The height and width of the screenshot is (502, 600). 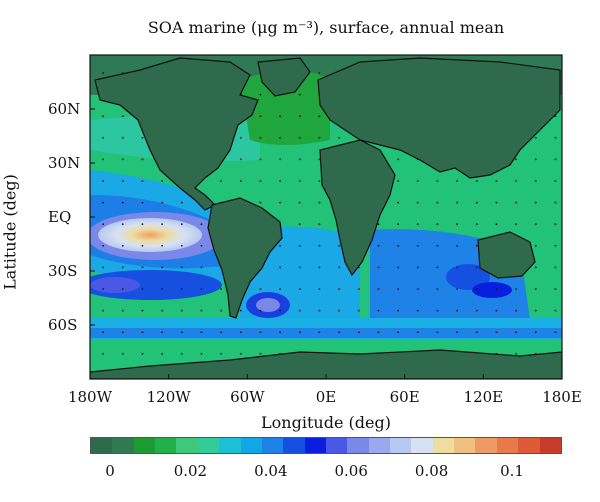 What do you see at coordinates (357, 208) in the screenshot?
I see `africa` at bounding box center [357, 208].